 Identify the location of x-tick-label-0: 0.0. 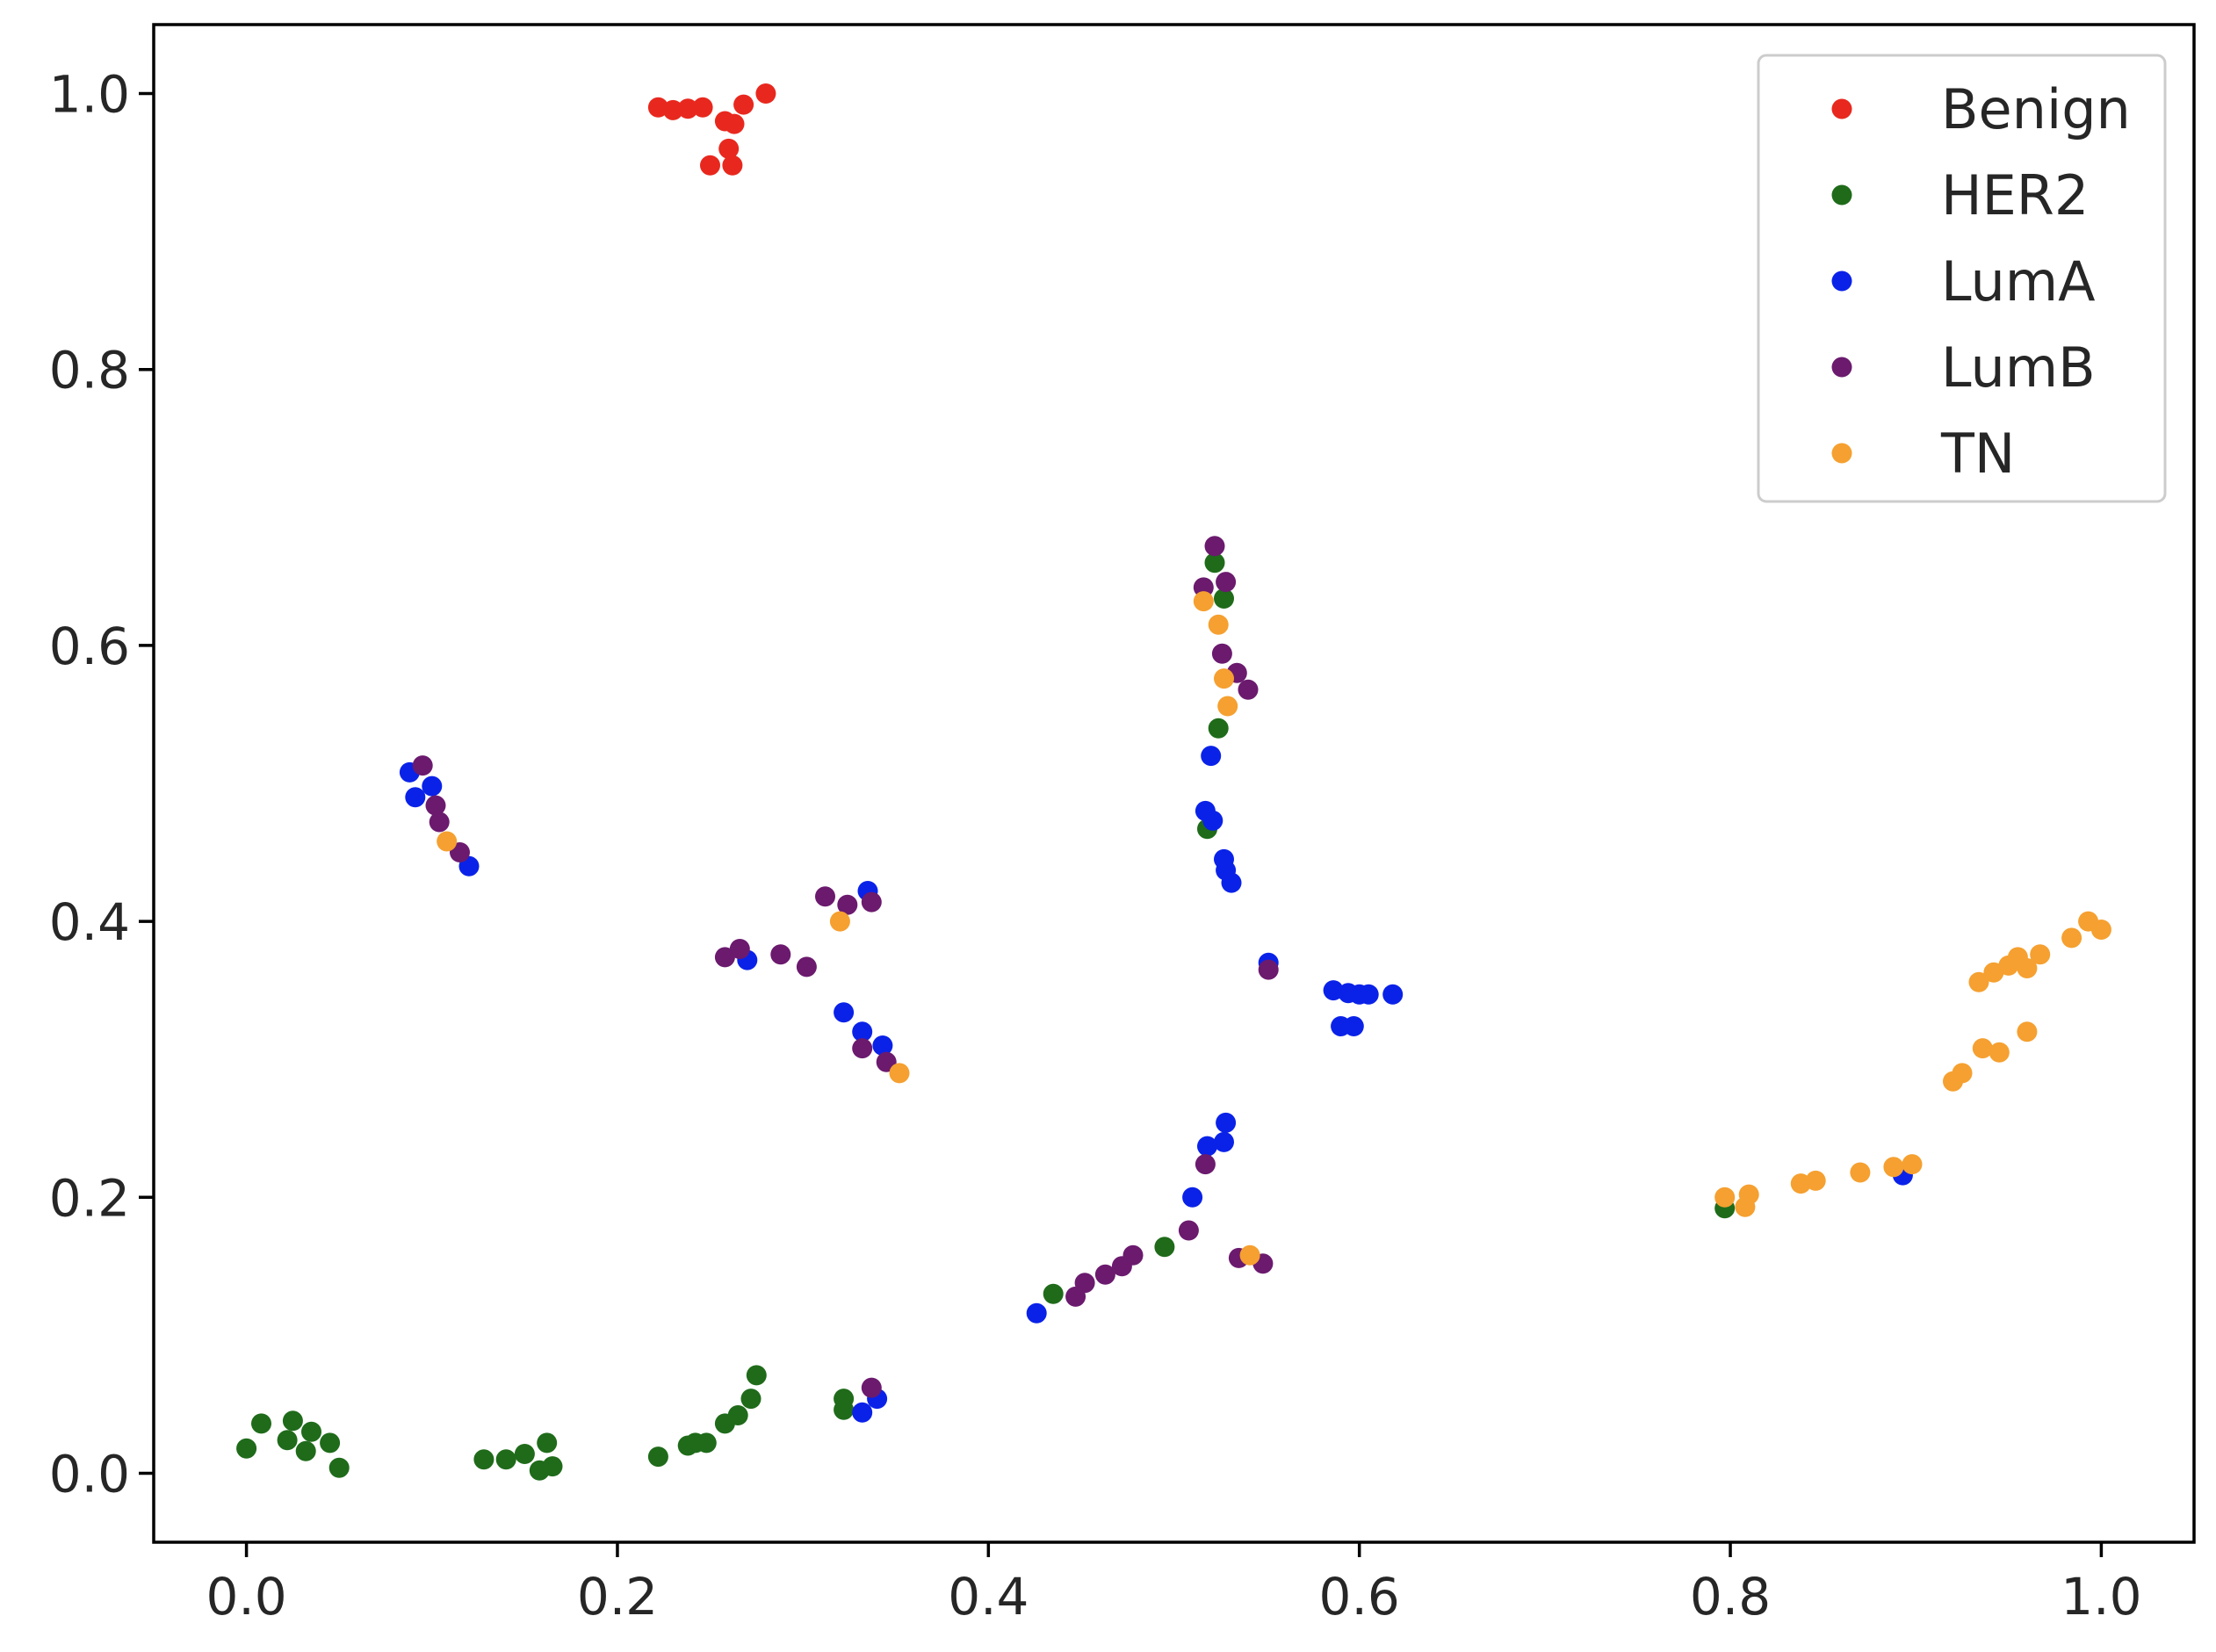
(246, 1597).